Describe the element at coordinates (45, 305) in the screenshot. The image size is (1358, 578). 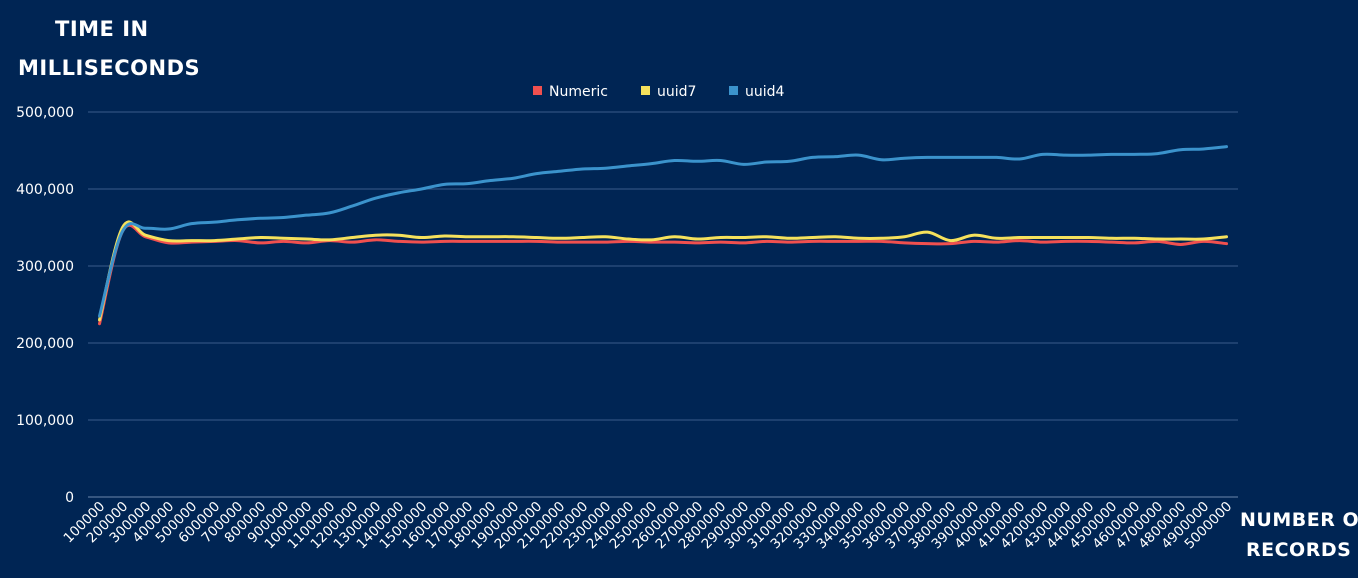
I see `y-axis-ticks: 0 100,000 200,000 300,000 400,000 500,000` at that location.